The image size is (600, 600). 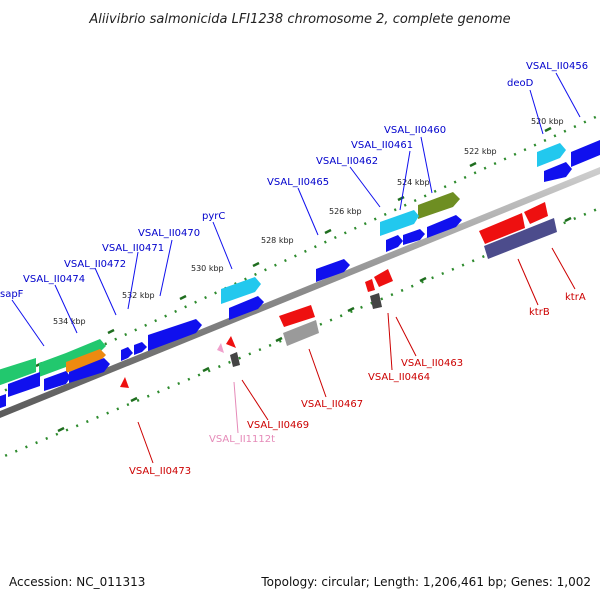 What do you see at coordinates (547, 121) in the screenshot?
I see `tick-label: 520 kbp` at bounding box center [547, 121].